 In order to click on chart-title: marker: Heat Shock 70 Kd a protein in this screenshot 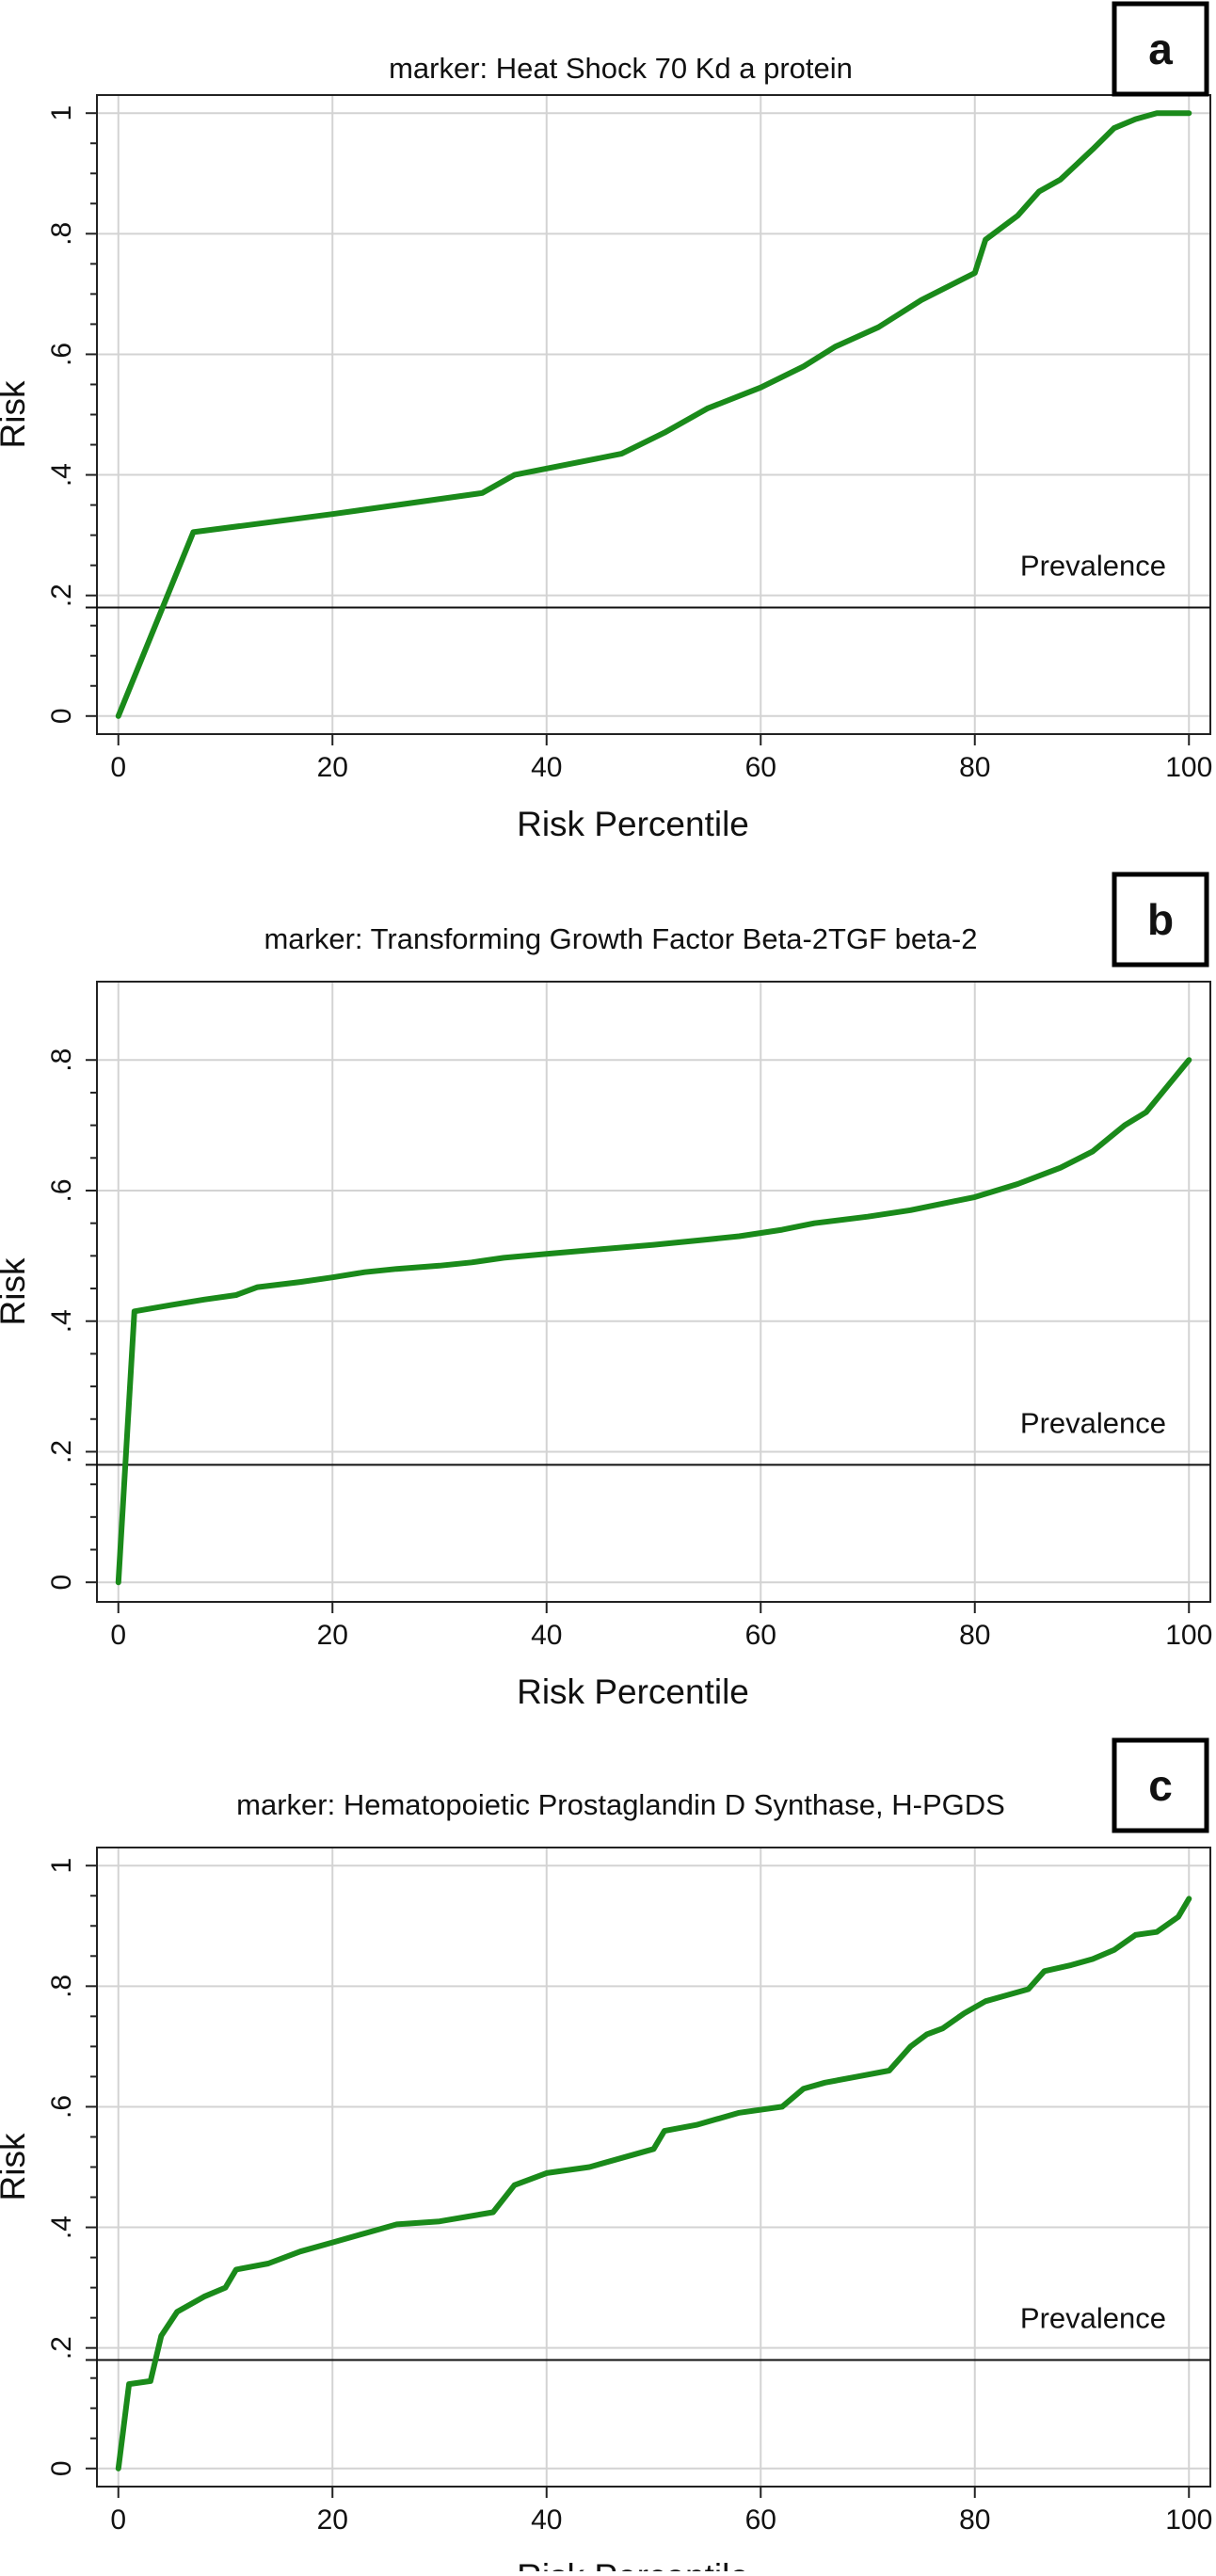, I will do `click(621, 68)`.